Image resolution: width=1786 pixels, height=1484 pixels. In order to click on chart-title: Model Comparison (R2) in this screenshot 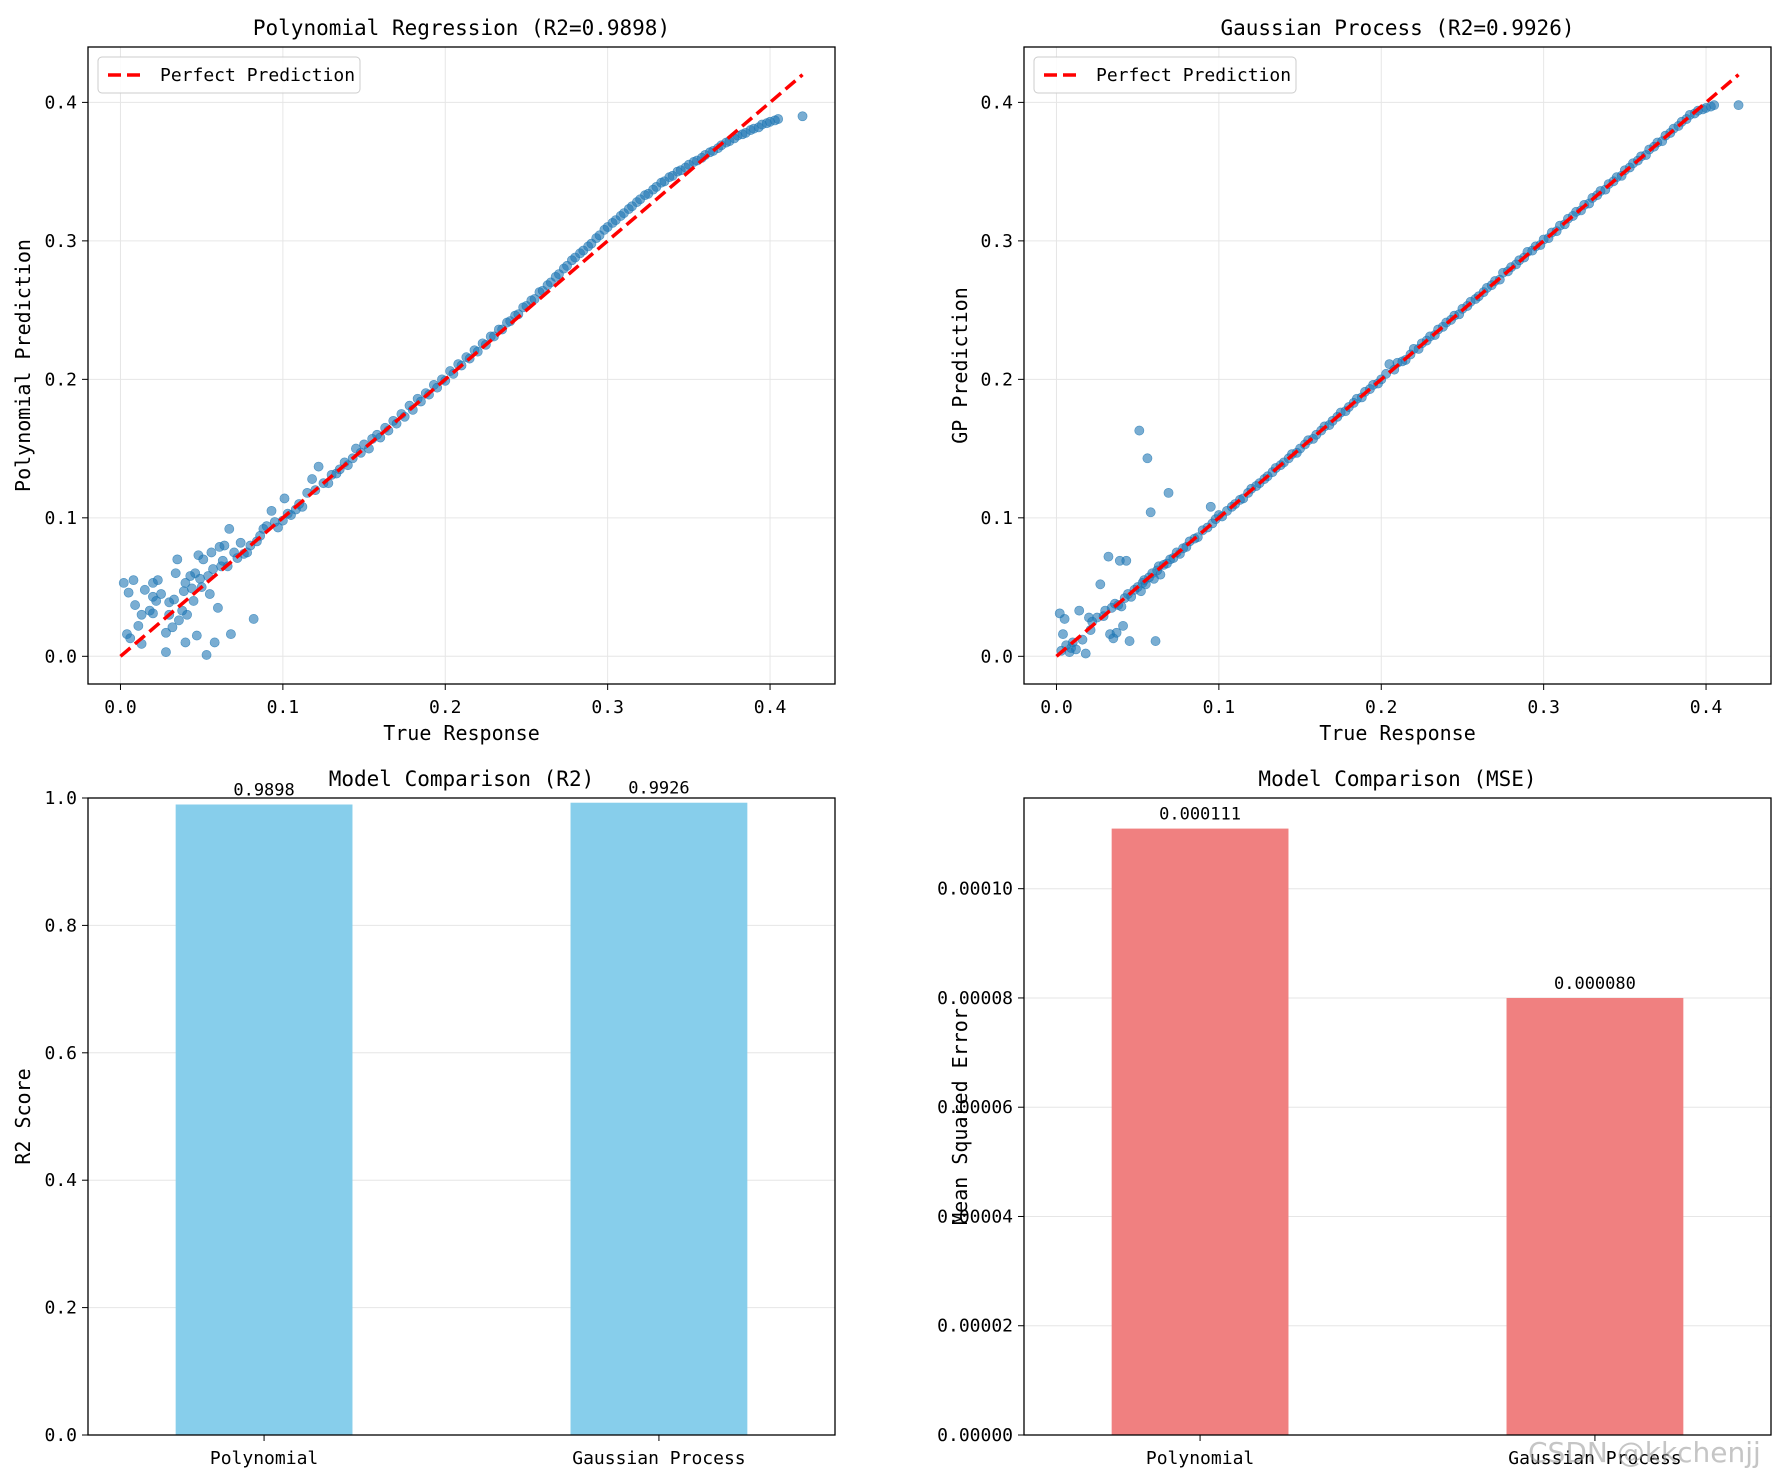, I will do `click(462, 779)`.